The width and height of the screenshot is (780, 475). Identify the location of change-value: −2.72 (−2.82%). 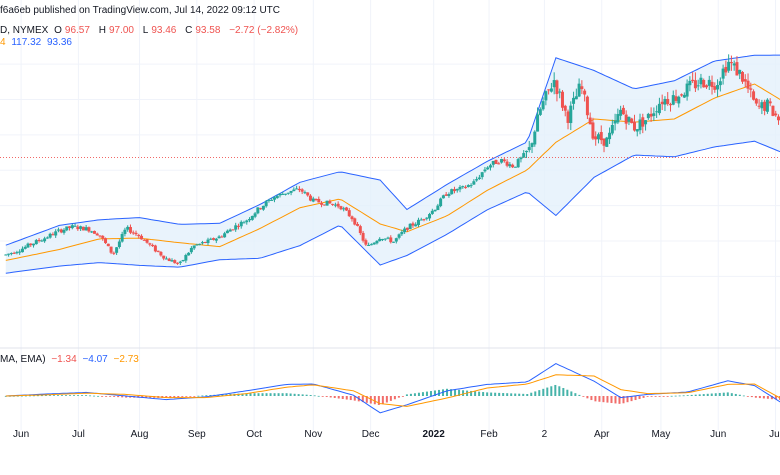
(263, 30).